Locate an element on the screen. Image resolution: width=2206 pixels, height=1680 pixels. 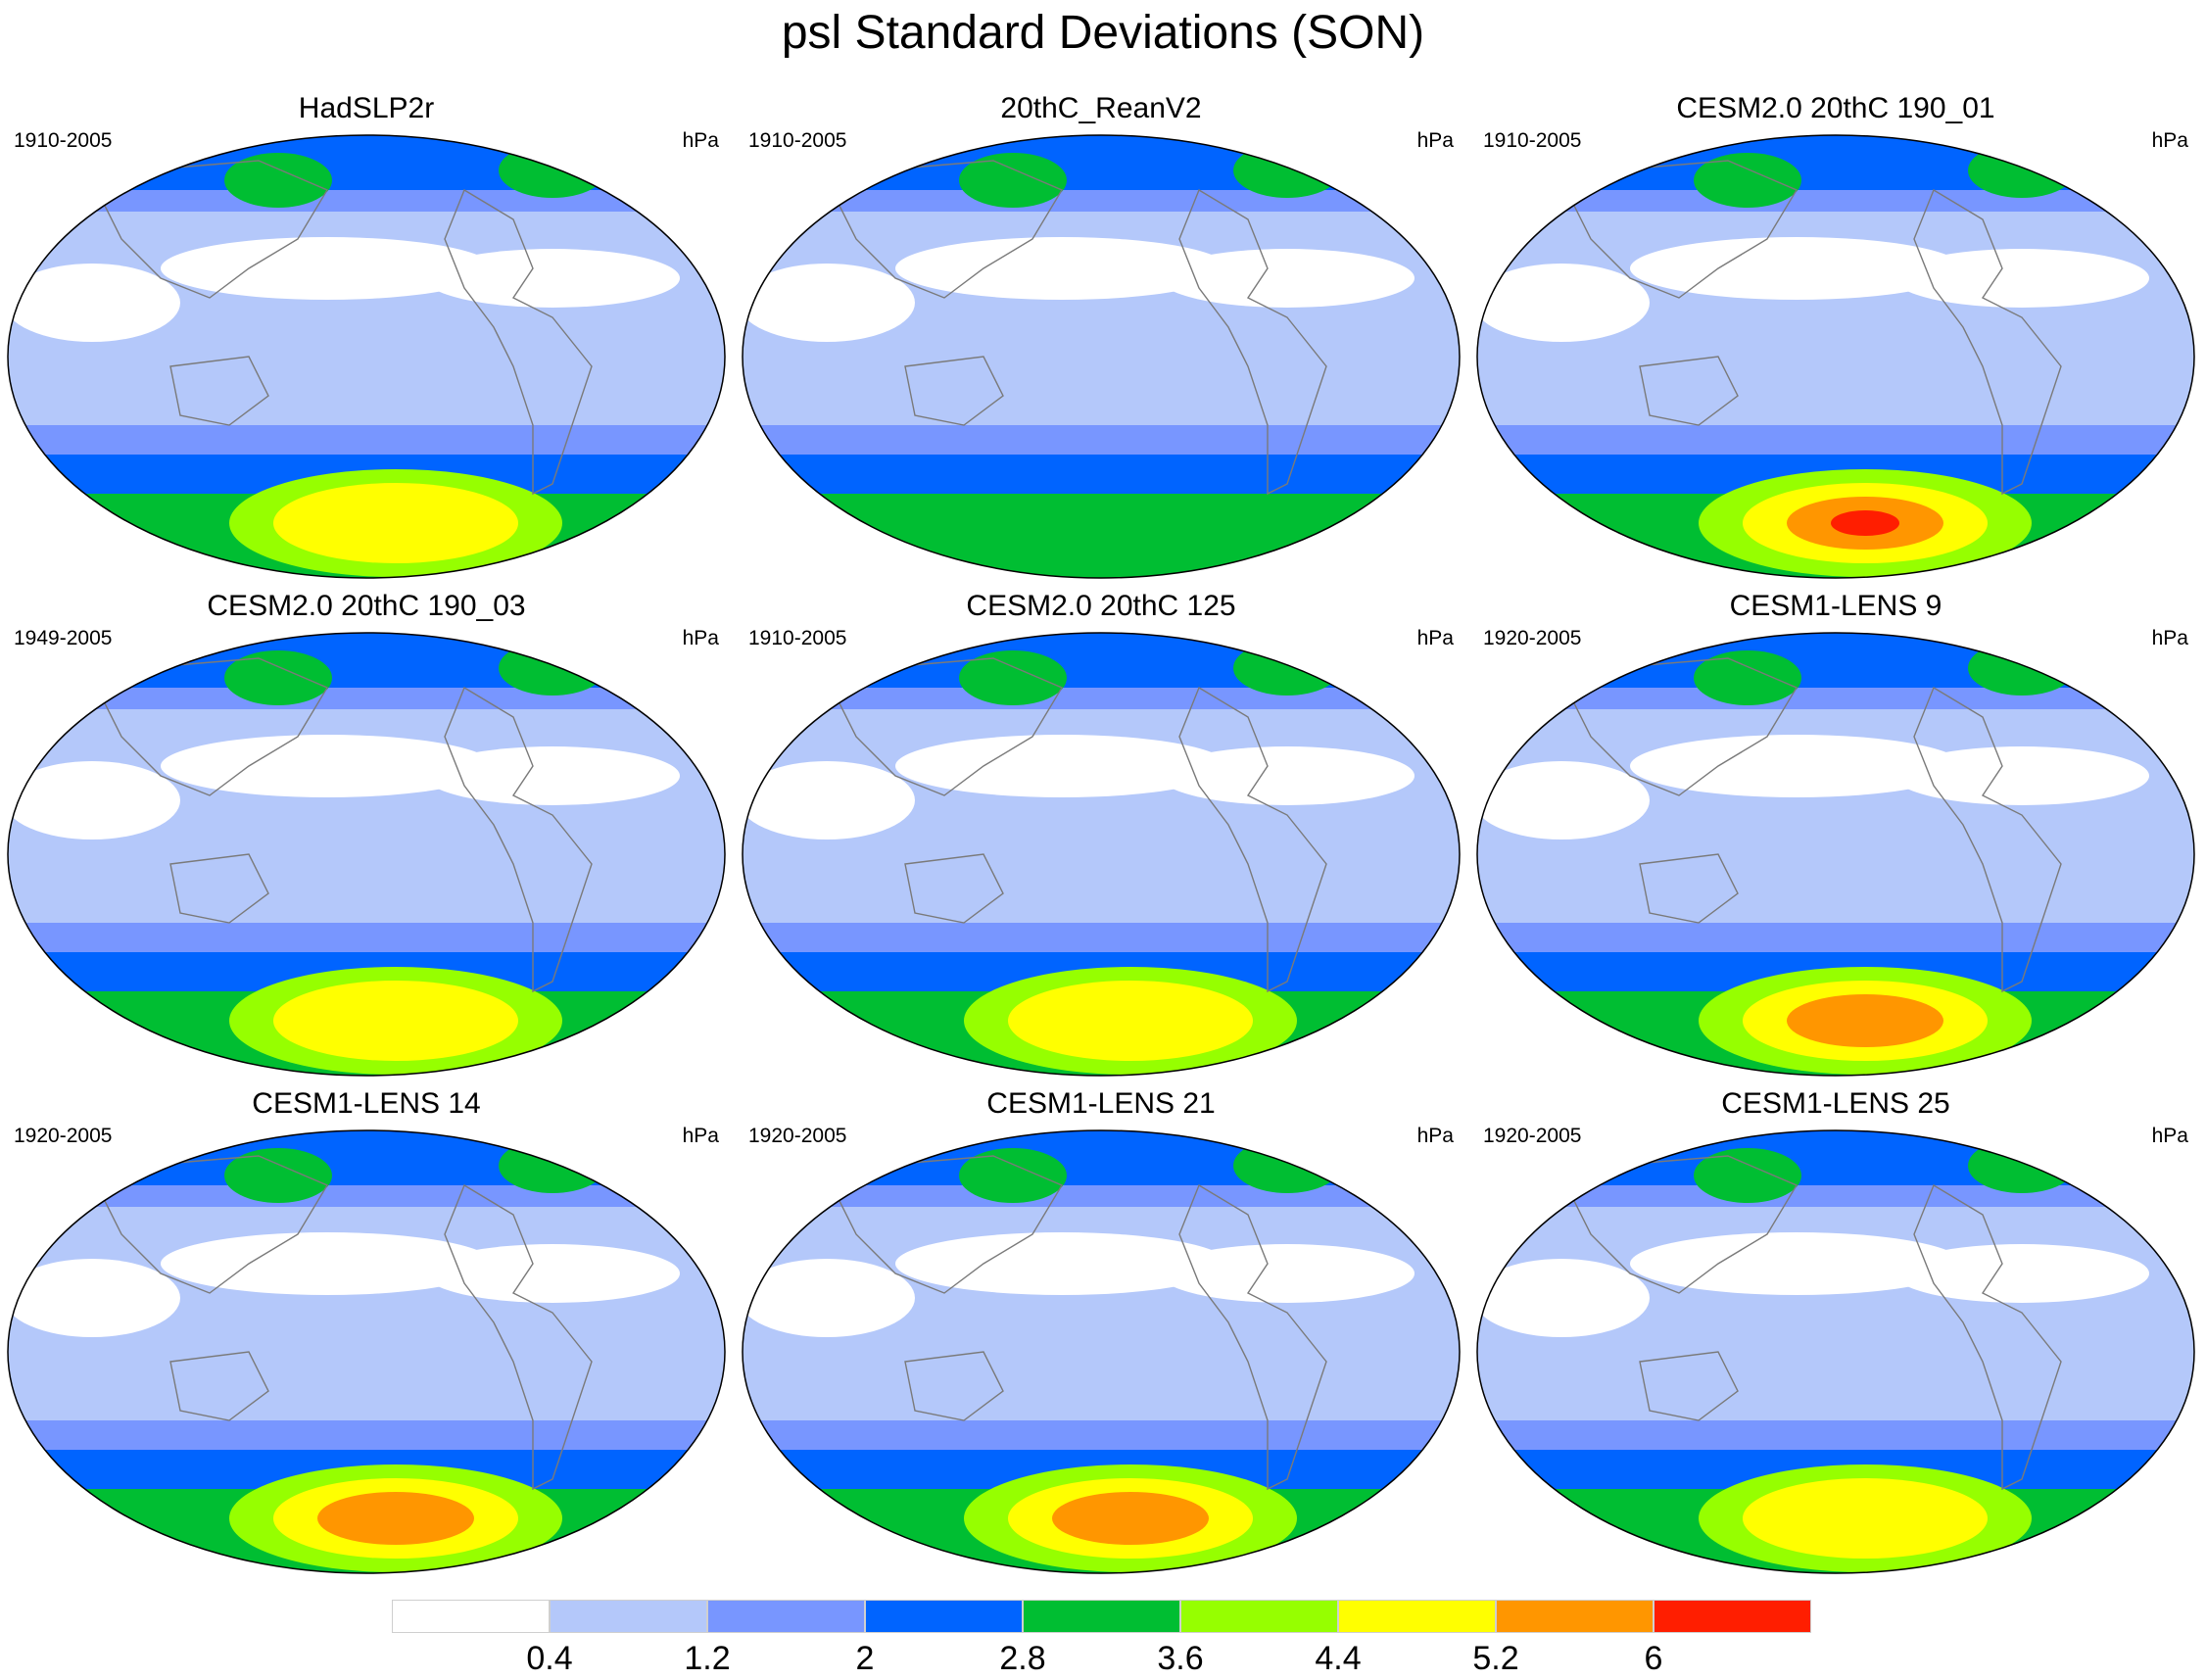
panel-title: CESM1-LENS 9 is located at coordinates (1835, 606).